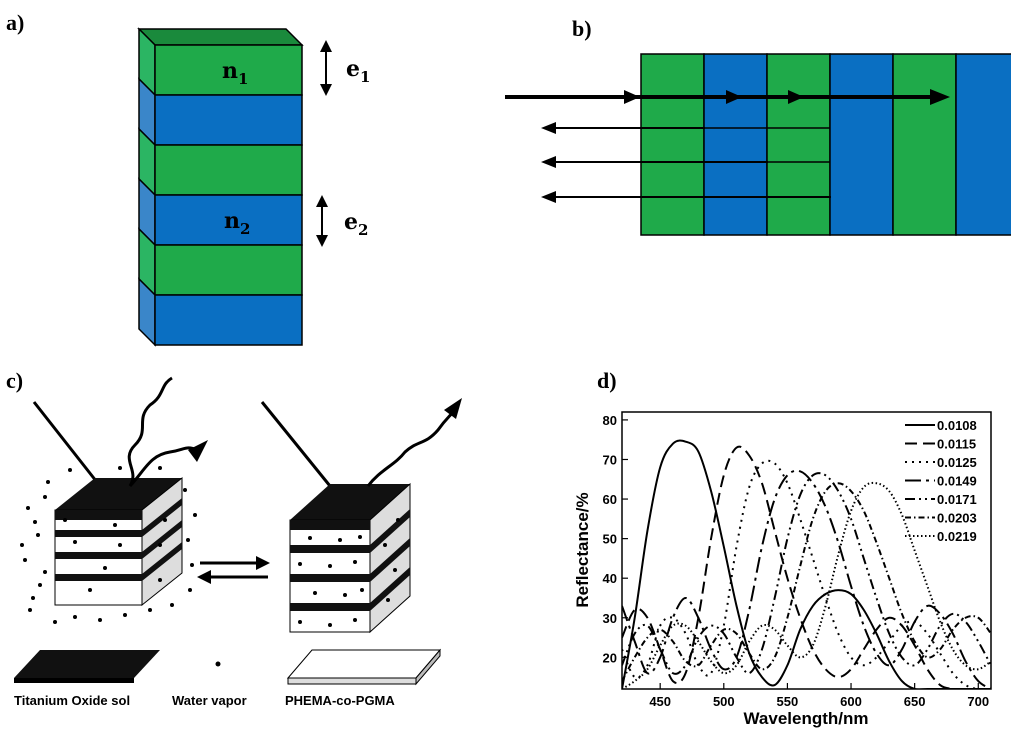 The image size is (1011, 733). Describe the element at coordinates (724, 701) in the screenshot. I see `x-tick-label: 500` at that location.